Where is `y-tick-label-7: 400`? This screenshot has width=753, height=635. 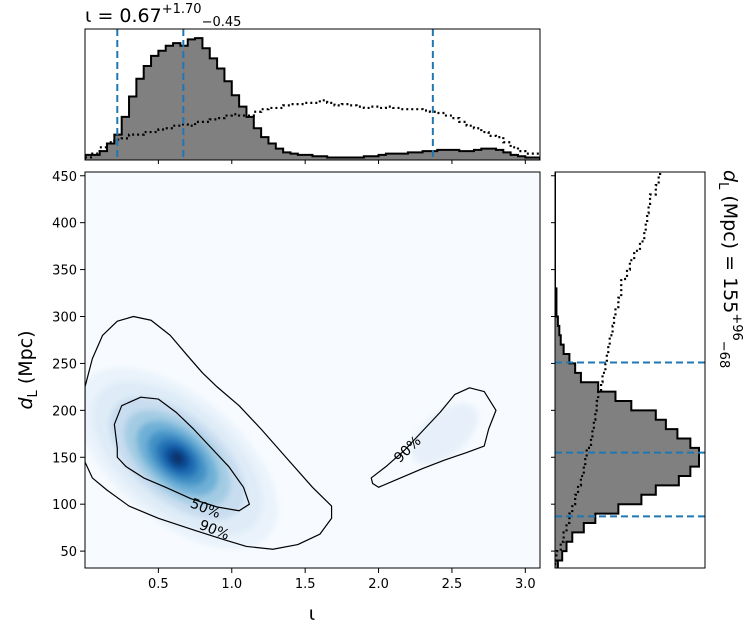
y-tick-label-7: 400 is located at coordinates (64, 224).